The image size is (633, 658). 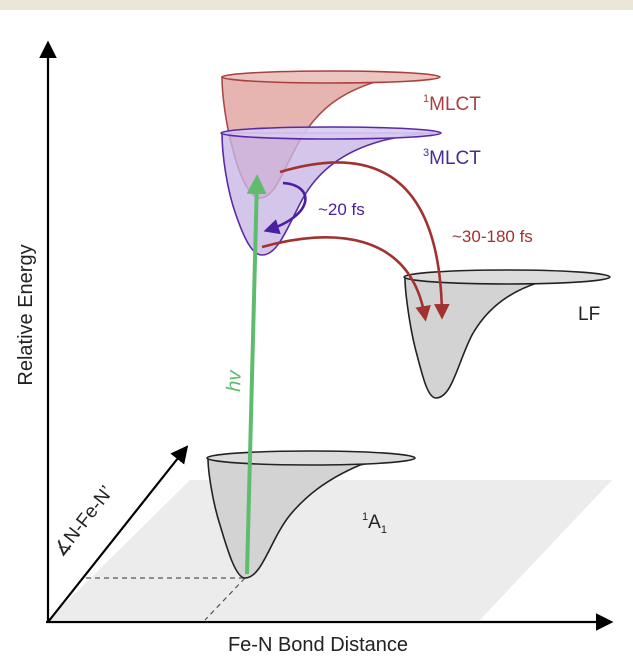 What do you see at coordinates (318, 645) in the screenshot?
I see `x-axis-label: Fe-N Bond Distance` at bounding box center [318, 645].